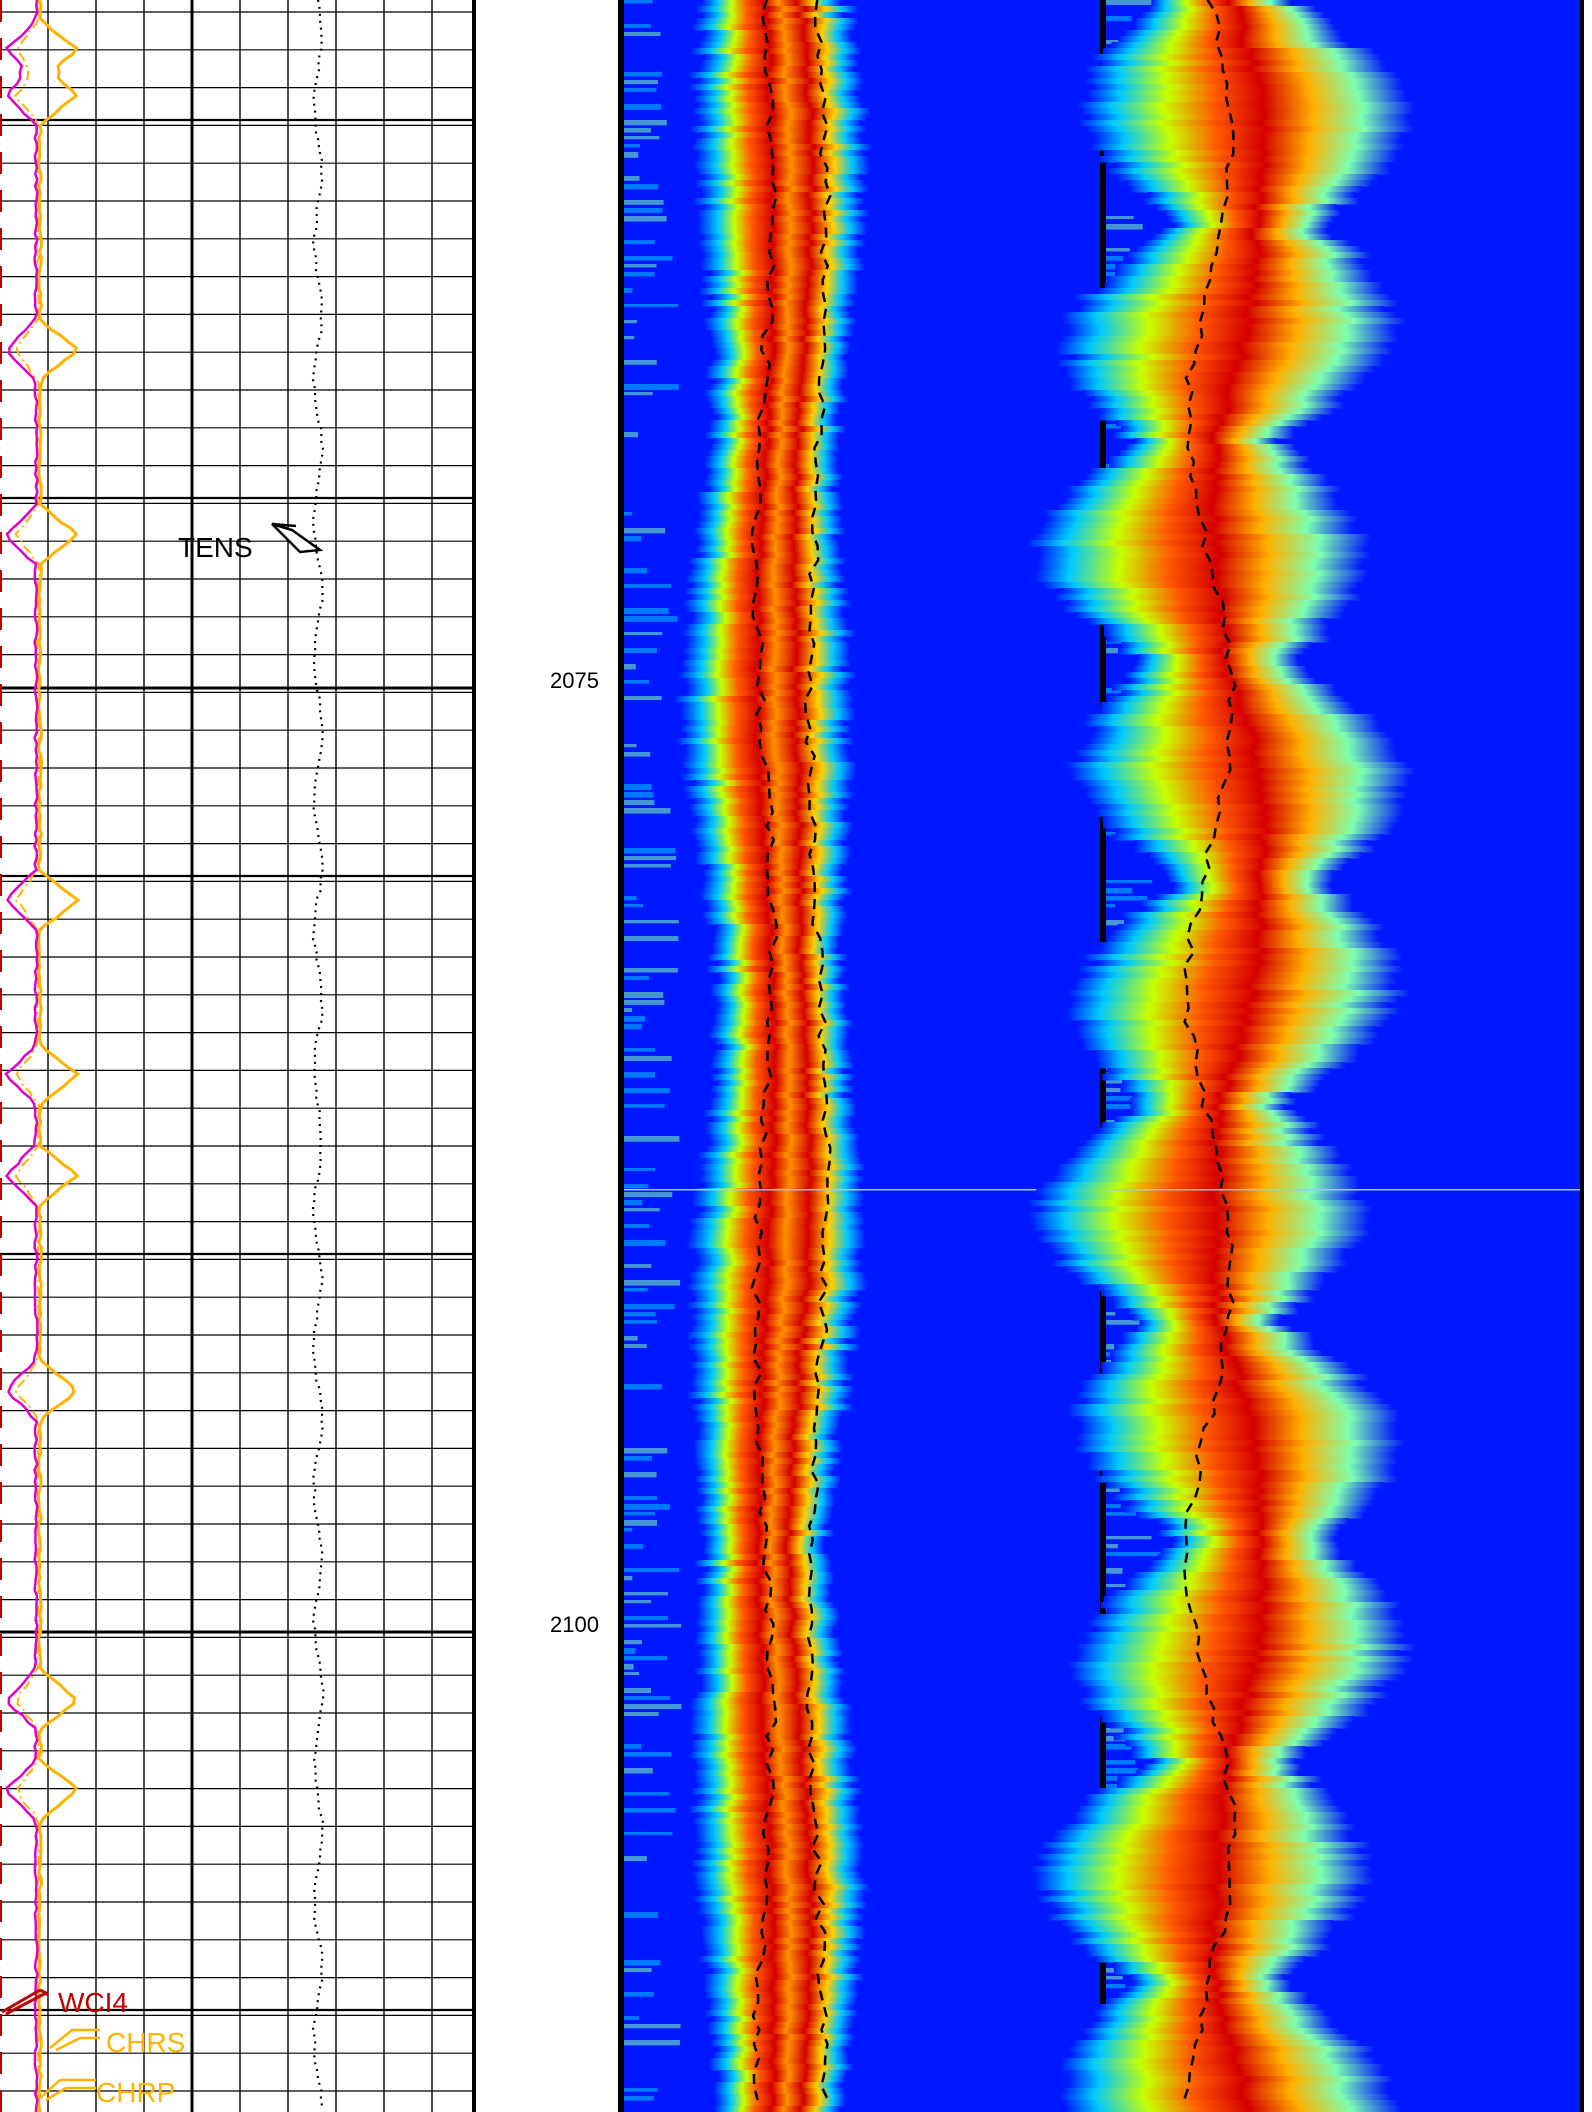  What do you see at coordinates (574, 680) in the screenshot?
I see `depth-tick-label: 2075` at bounding box center [574, 680].